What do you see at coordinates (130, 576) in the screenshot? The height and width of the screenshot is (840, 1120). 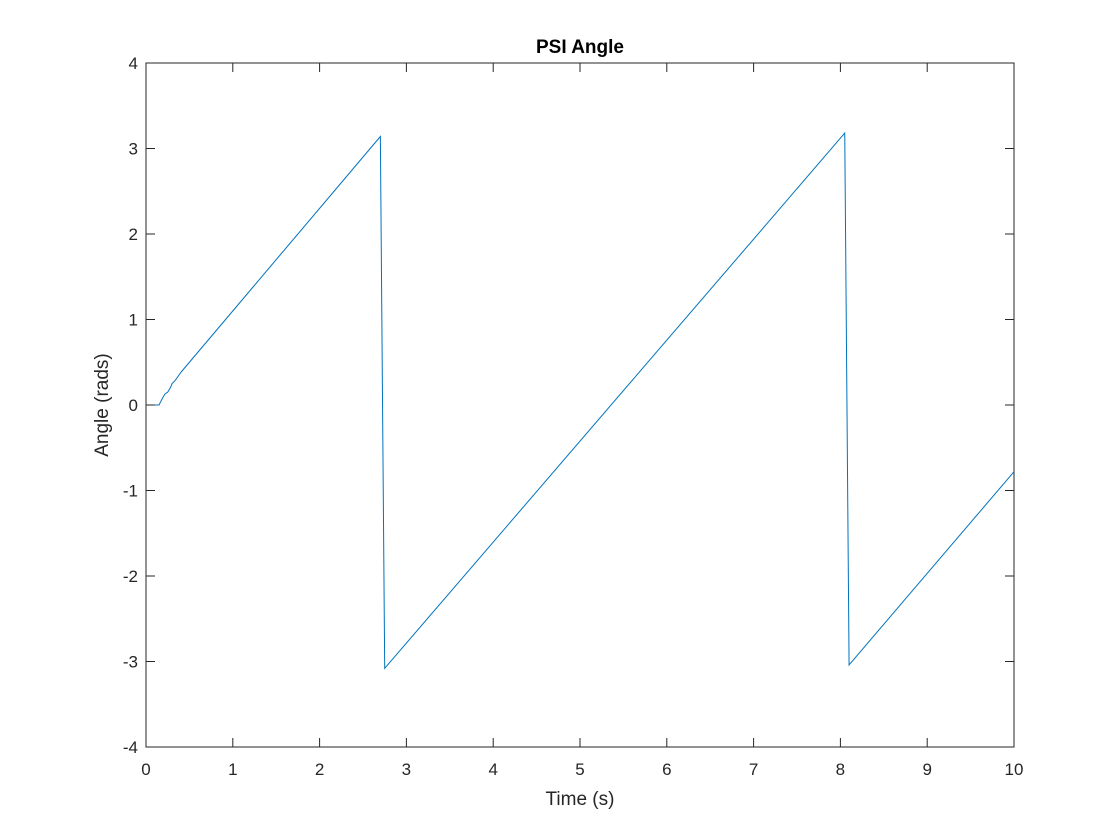 I see `y-tick-label: -2` at bounding box center [130, 576].